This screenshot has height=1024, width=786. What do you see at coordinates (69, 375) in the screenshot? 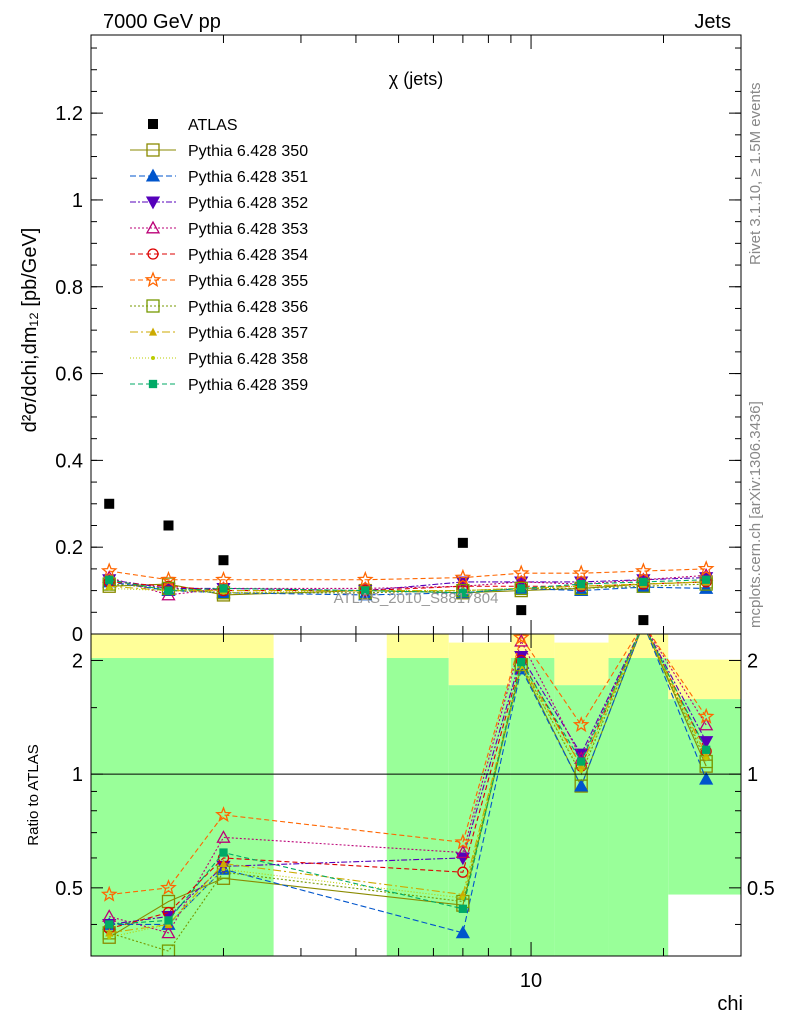
I see `main-ytick-label-3: 0.6` at bounding box center [69, 375].